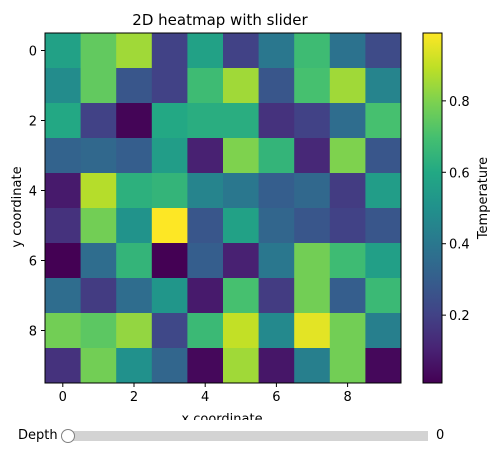 This screenshot has width=502, height=455. What do you see at coordinates (276, 397) in the screenshot?
I see `x-tick-label: 6` at bounding box center [276, 397].